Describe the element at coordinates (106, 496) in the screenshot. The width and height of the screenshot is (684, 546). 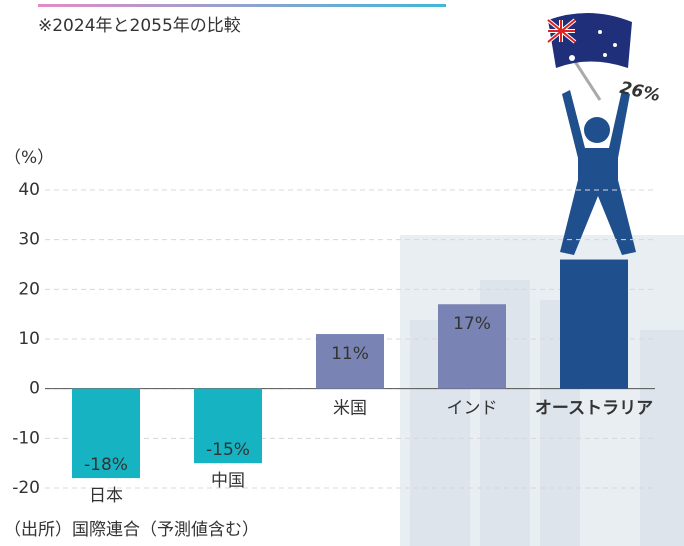
I see `x-tick-label: 日本` at that location.